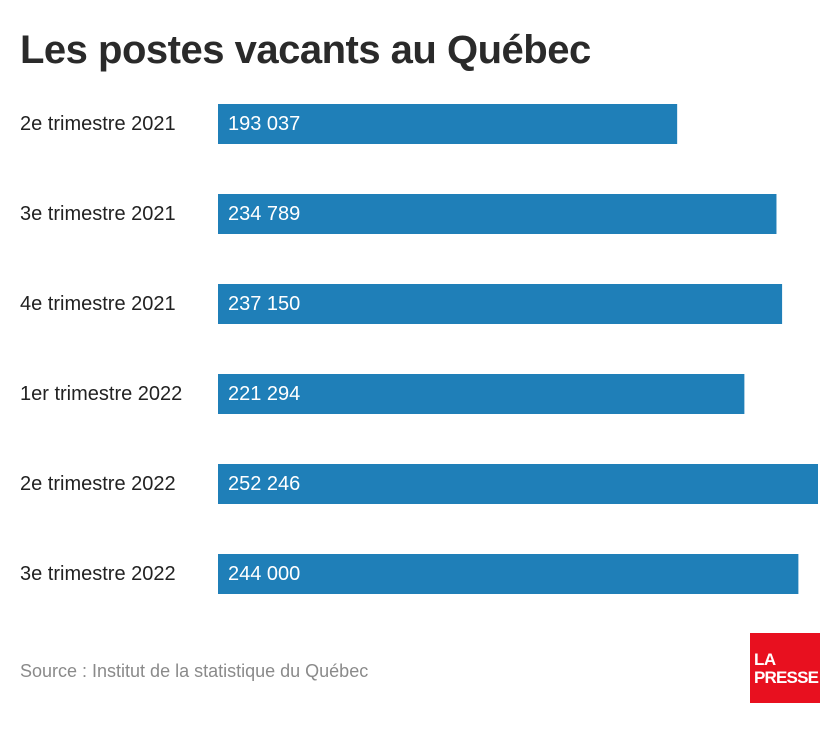 Image resolution: width=840 pixels, height=730 pixels. What do you see at coordinates (98, 484) in the screenshot?
I see `category-label: 2e trimestre 2022` at bounding box center [98, 484].